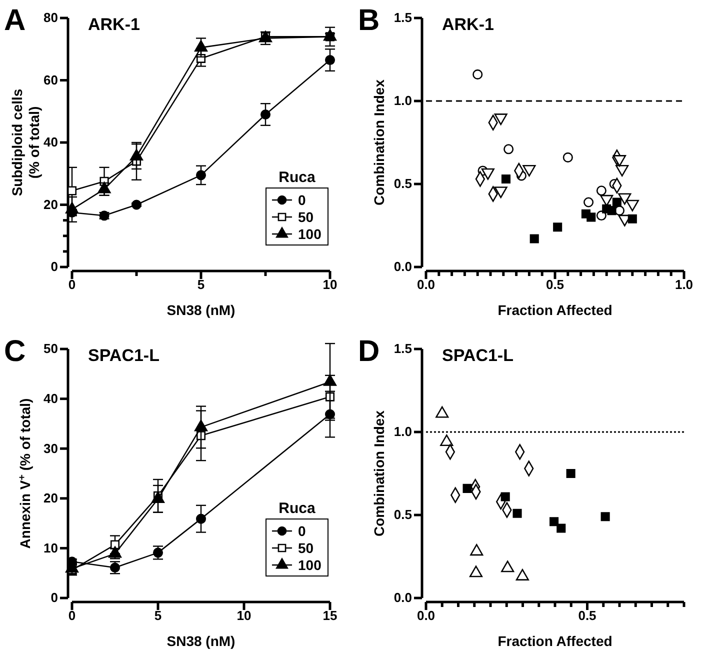 This screenshot has height=663, width=708. Describe the element at coordinates (330, 616) in the screenshot. I see `x-tick-label: 15` at that location.